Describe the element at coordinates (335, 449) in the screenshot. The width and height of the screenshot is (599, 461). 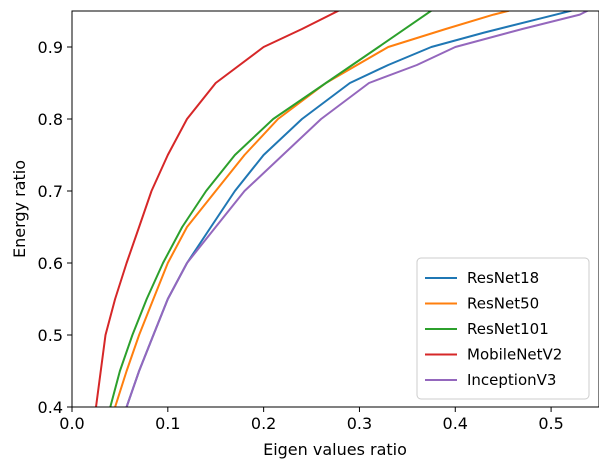
I see `x-axis-label: Eigen values ratio` at that location.